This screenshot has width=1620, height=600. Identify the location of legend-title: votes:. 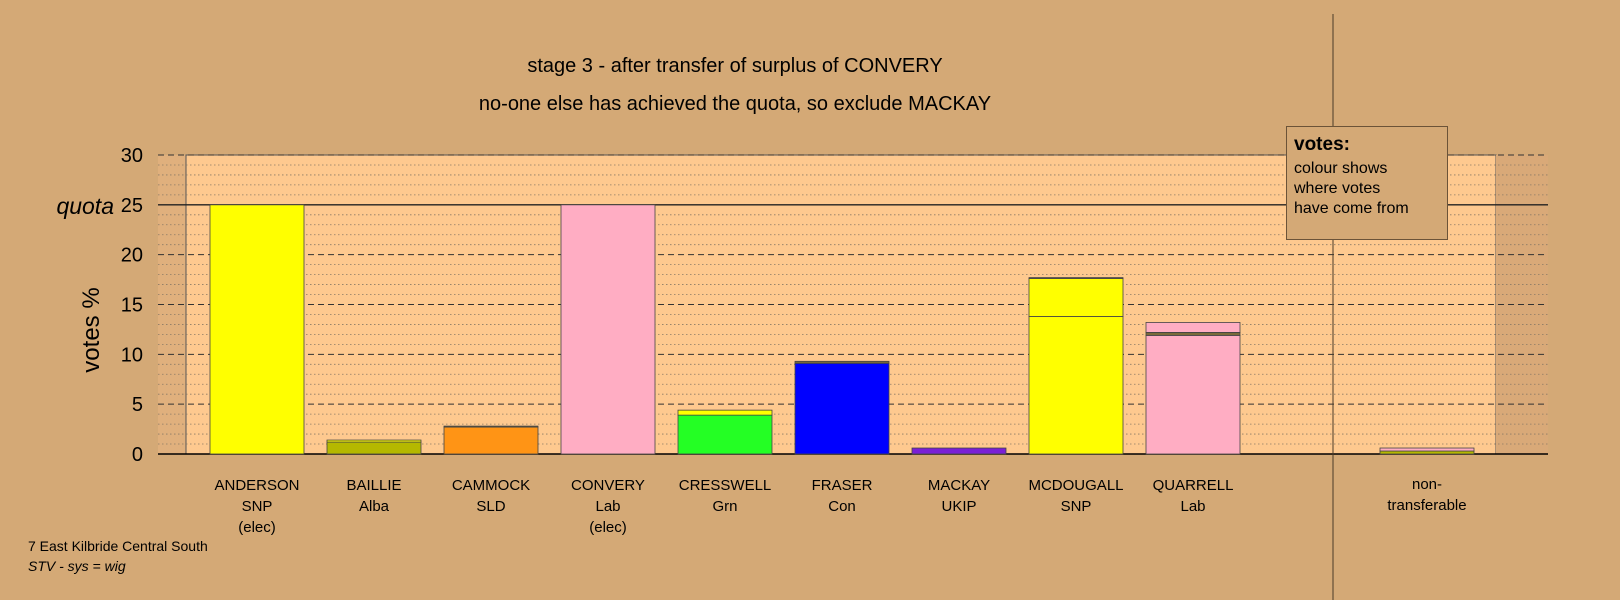
(1322, 144).